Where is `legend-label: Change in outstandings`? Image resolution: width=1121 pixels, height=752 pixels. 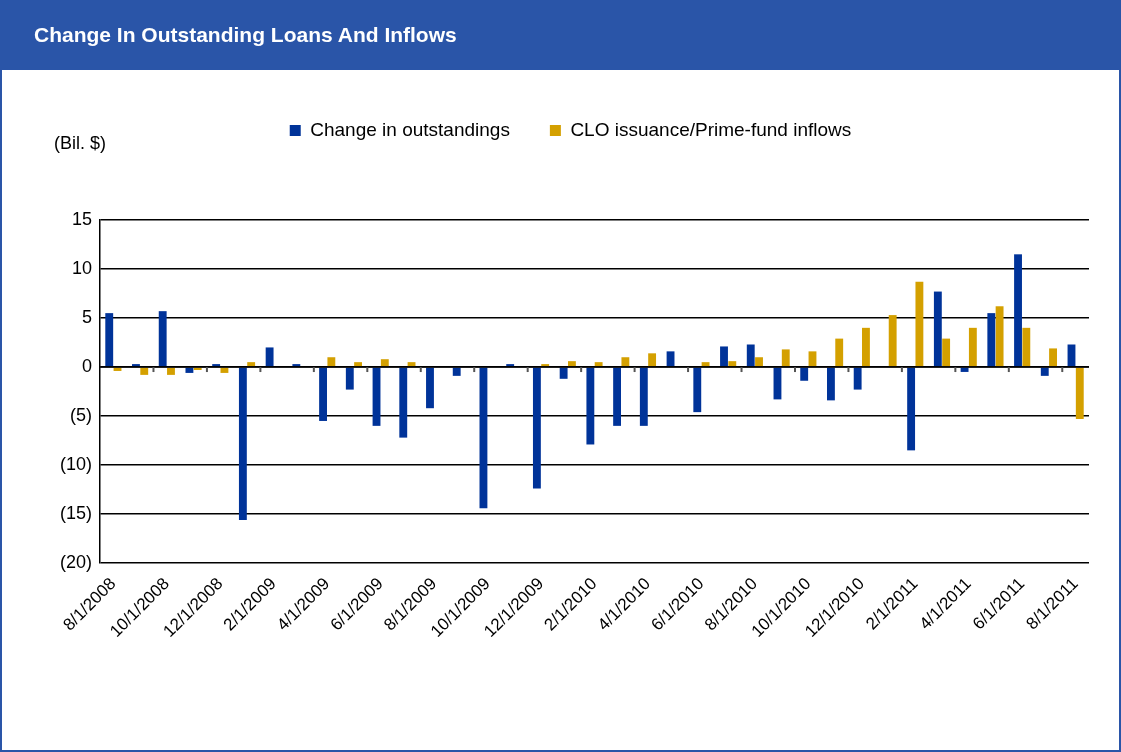
legend-label: Change in outstandings is located at coordinates (410, 129).